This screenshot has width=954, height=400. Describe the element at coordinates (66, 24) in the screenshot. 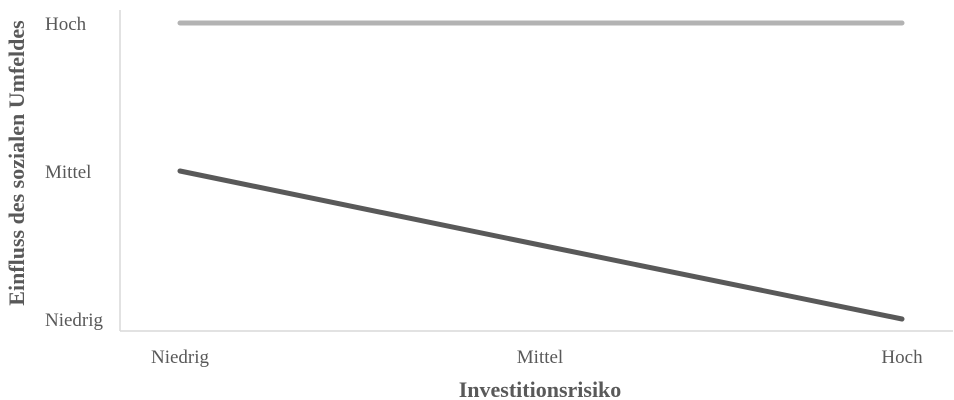

I see `y-tick-label-hoch: Hoch` at that location.